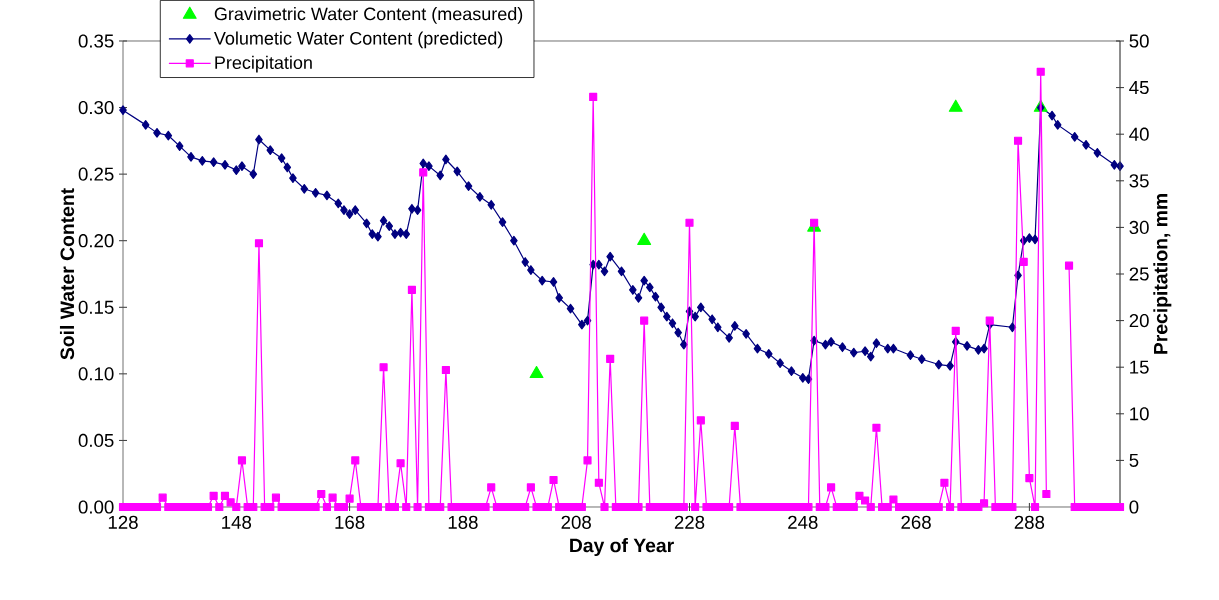 The image size is (1219, 600). Describe the element at coordinates (1139, 181) in the screenshot. I see `y2-tick-label: 35` at that location.